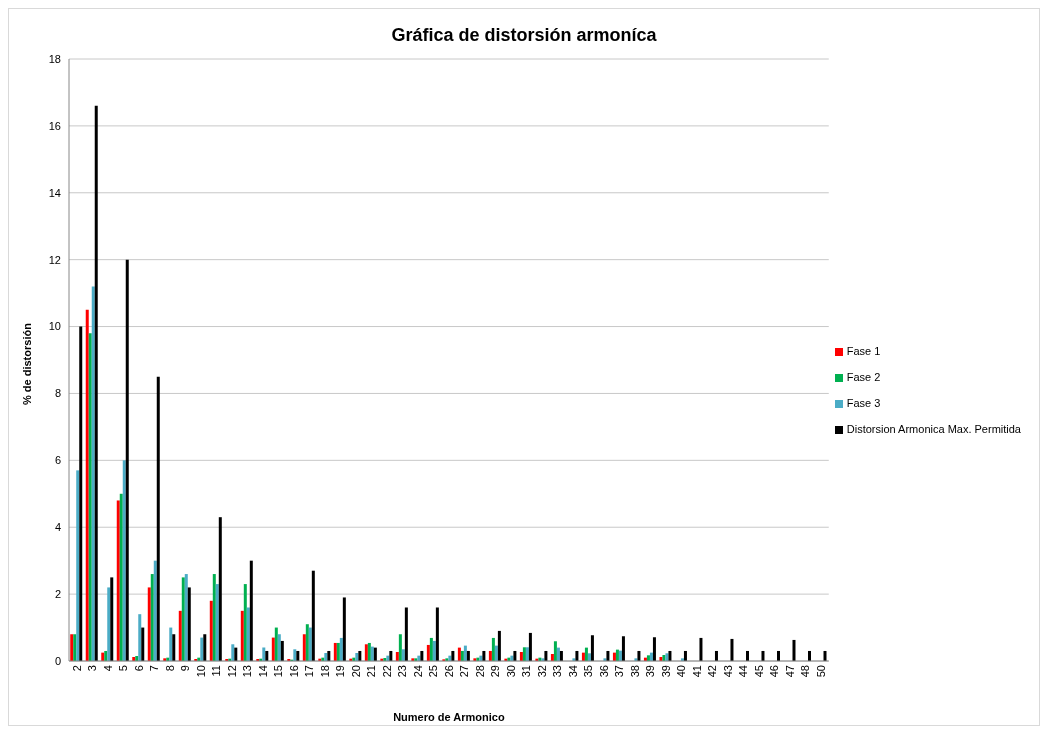 The image size is (1049, 734). What do you see at coordinates (524, 35) in the screenshot?
I see `chart-title: Gráfica de distorsión armoníca` at bounding box center [524, 35].